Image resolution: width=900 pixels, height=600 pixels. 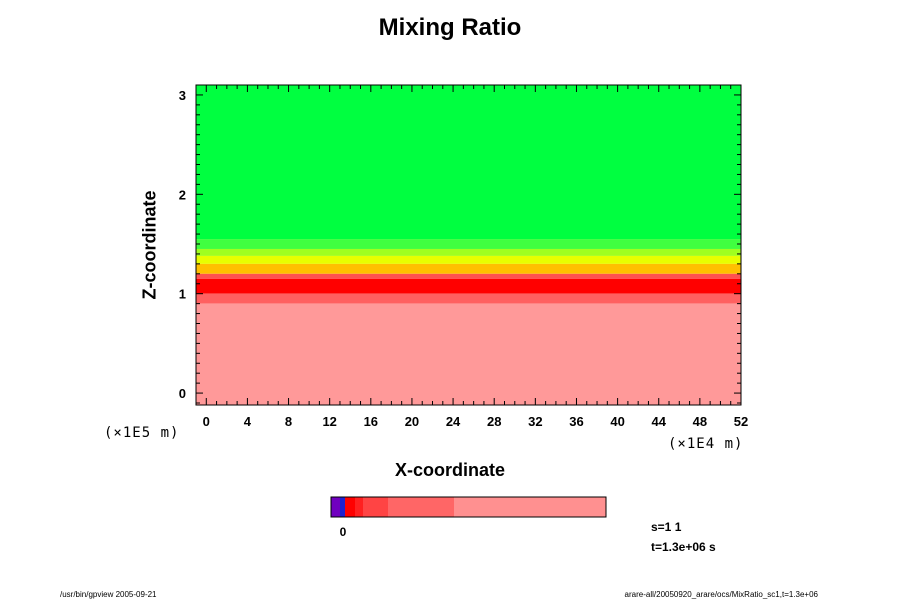 What do you see at coordinates (182, 95) in the screenshot?
I see `y-tick-label: 3` at bounding box center [182, 95].